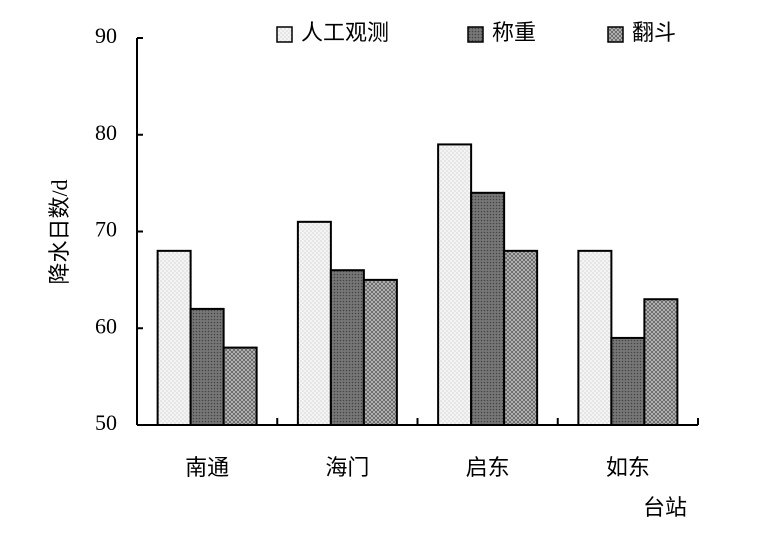  Describe the element at coordinates (514, 32) in the screenshot. I see `legend-label: 称重` at that location.